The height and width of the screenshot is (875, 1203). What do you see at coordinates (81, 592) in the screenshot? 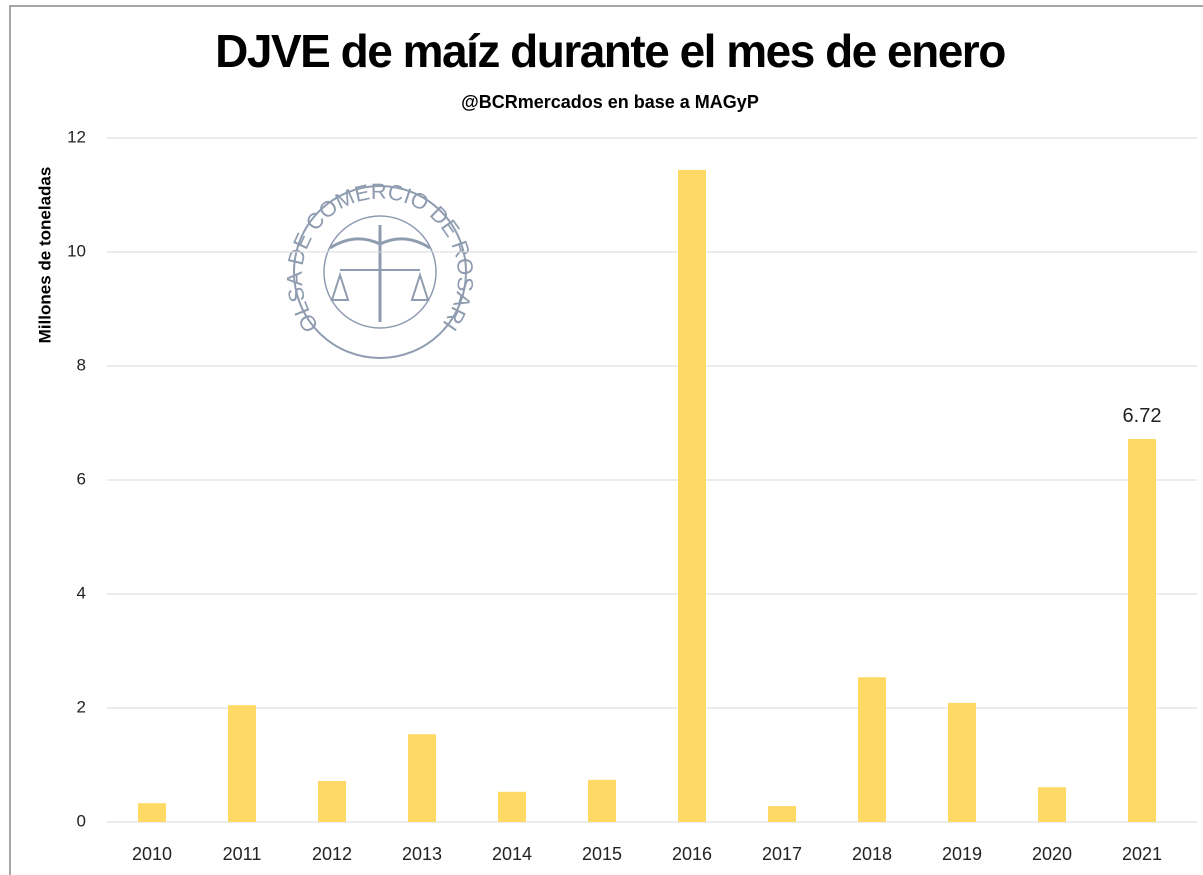
I see `y-tick-label: 4` at bounding box center [81, 592].